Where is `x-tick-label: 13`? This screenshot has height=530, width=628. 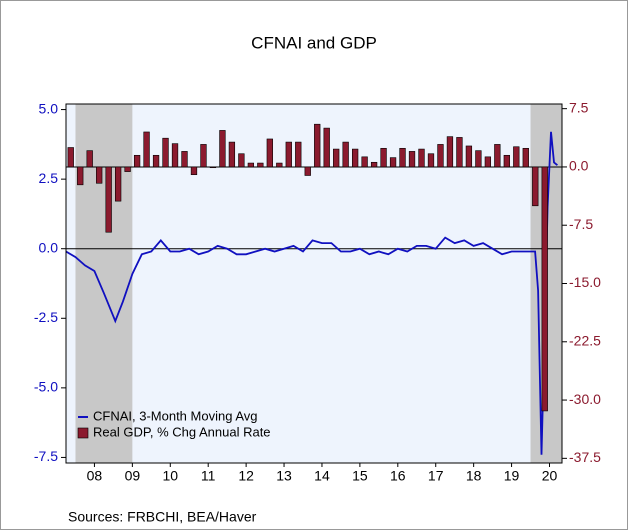
x-tick-label: 13 is located at coordinates (284, 476).